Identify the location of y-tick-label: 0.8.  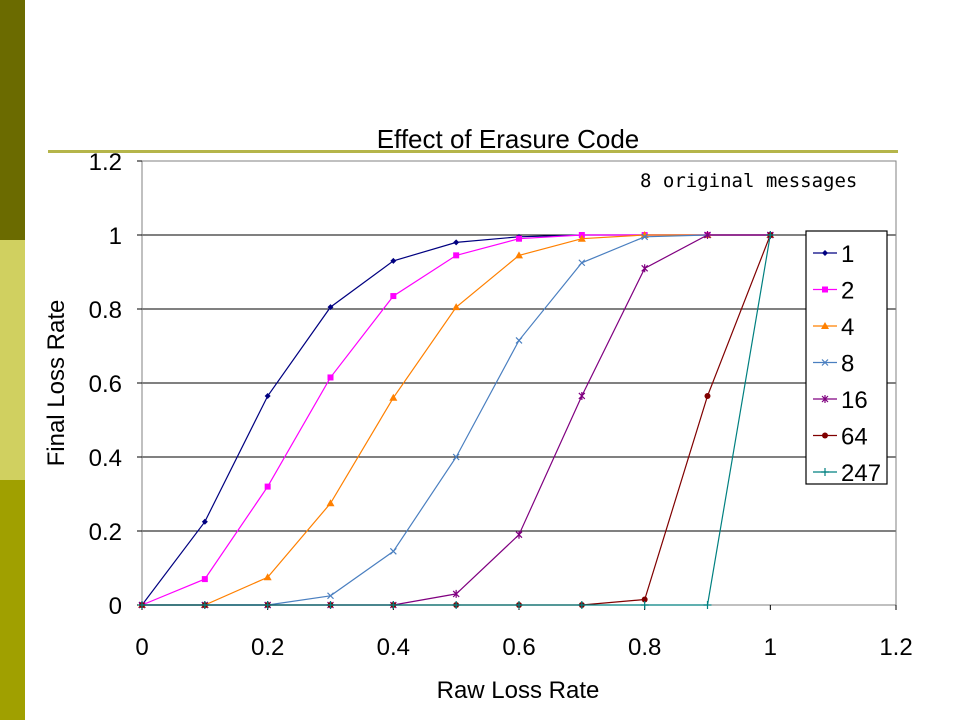
(105, 310).